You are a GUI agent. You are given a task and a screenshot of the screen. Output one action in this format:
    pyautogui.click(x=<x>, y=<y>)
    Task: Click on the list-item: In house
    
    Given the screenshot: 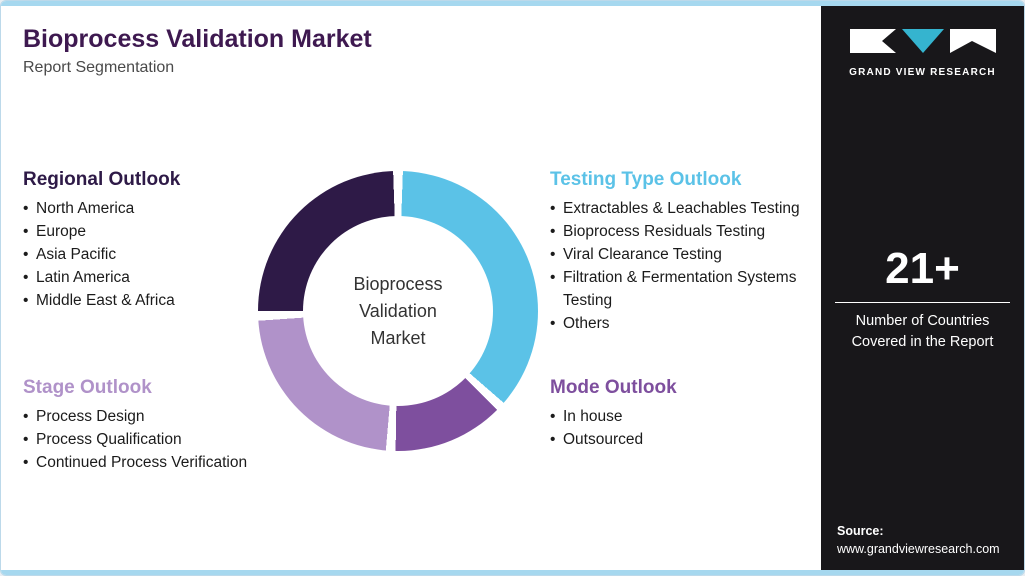 What is the action you would take?
    pyautogui.click(x=660, y=416)
    